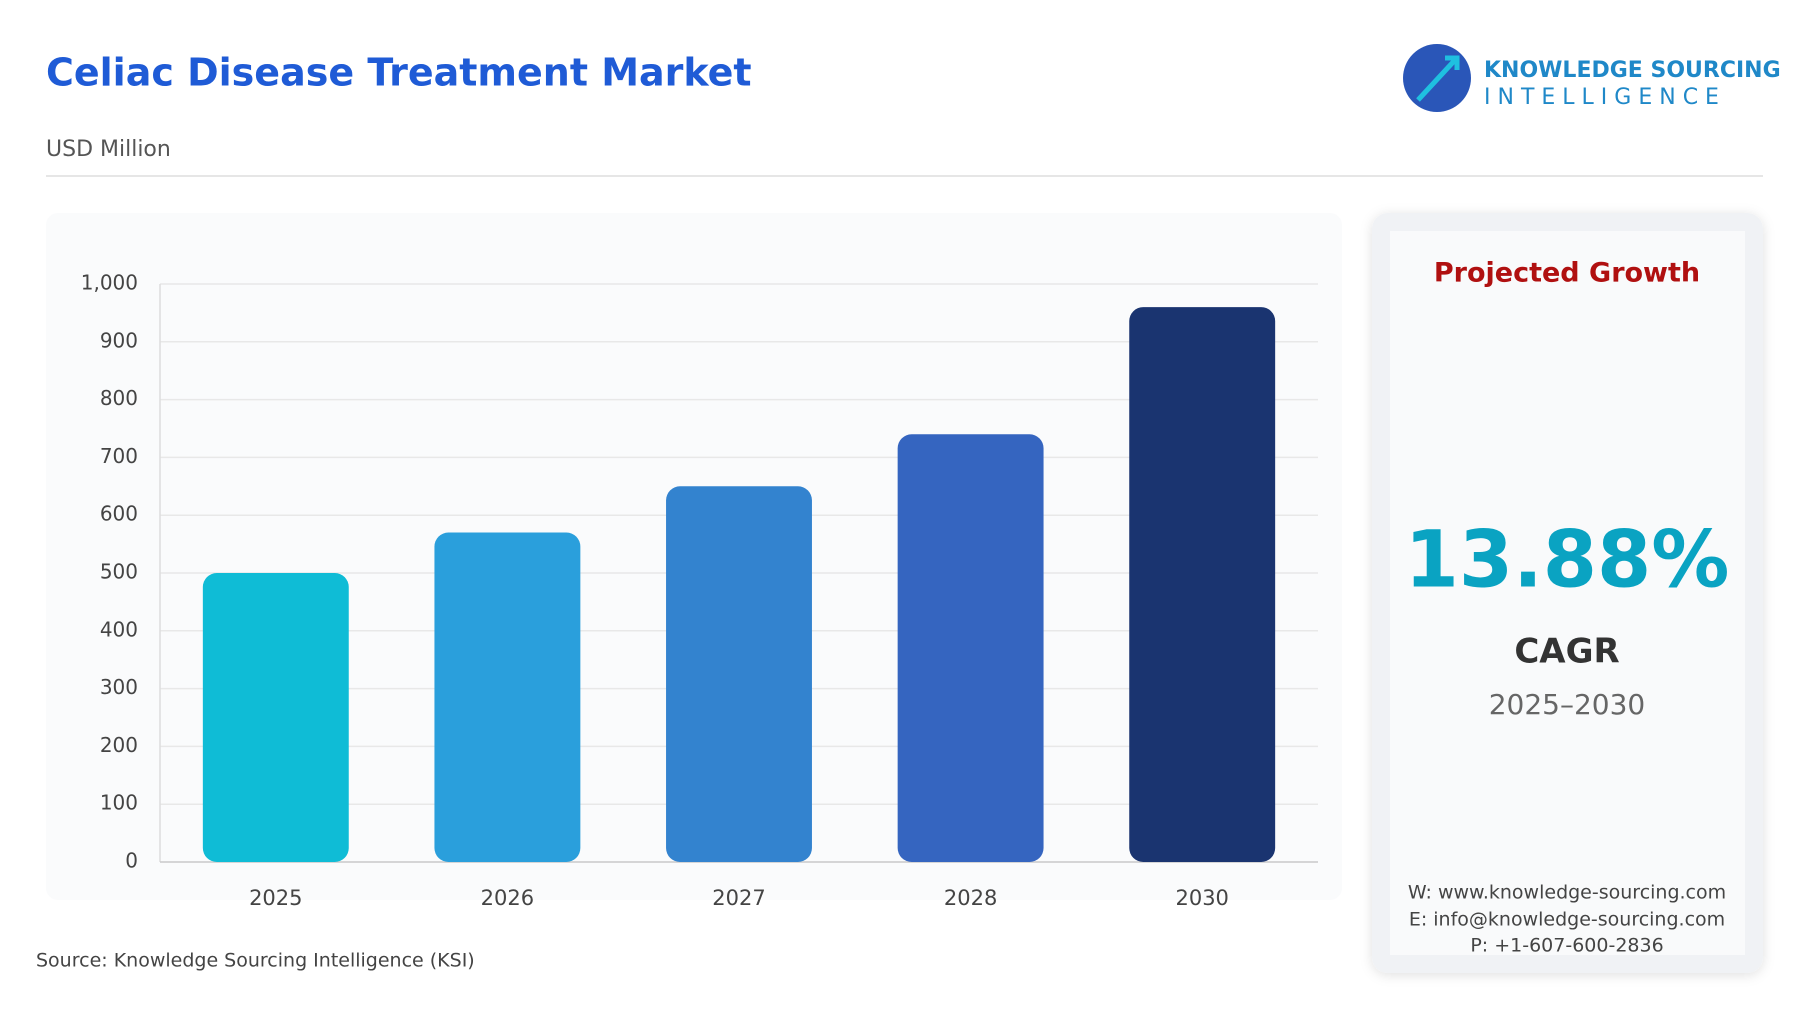 This screenshot has height=1012, width=1800. I want to click on x-tick-label: 2027, so click(738, 898).